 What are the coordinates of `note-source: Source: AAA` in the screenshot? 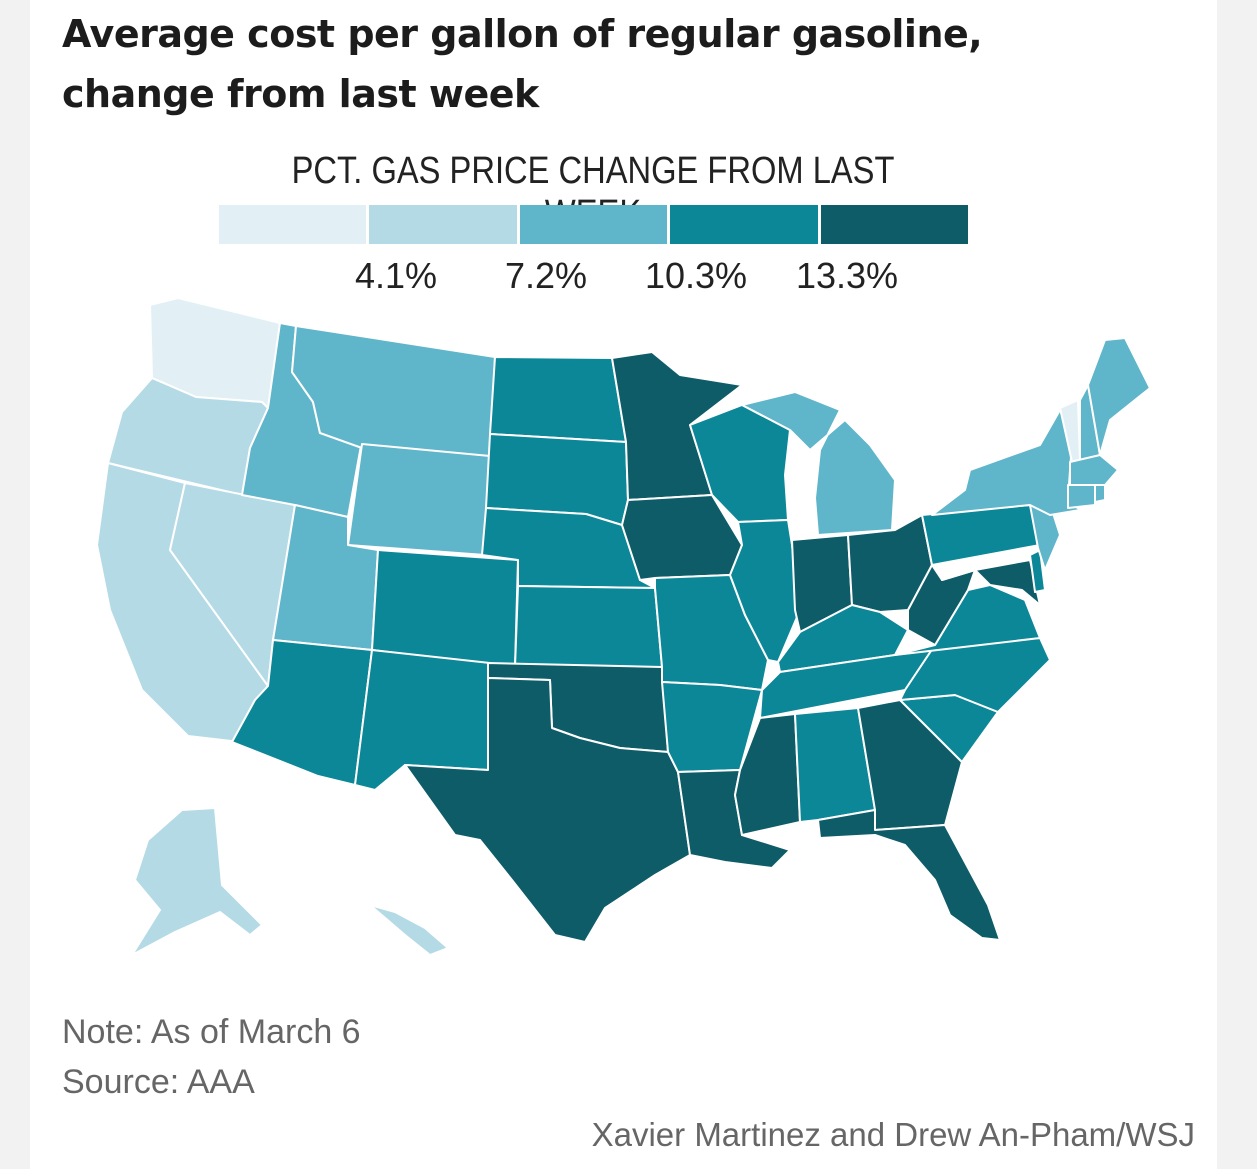 It's located at (158, 1082).